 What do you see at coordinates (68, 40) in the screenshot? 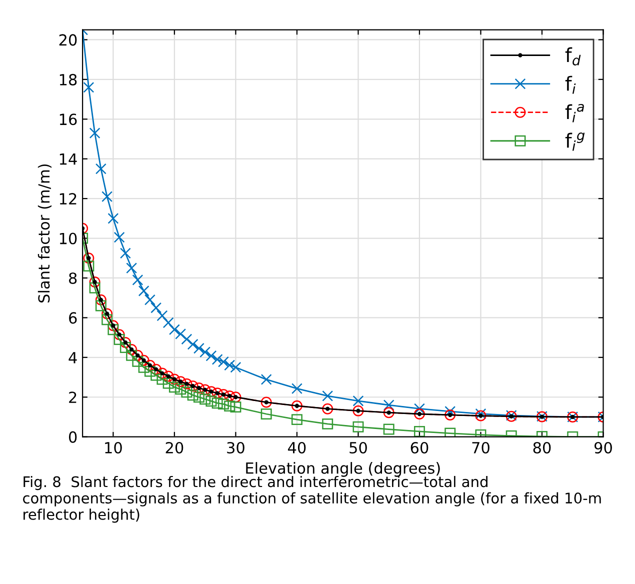
I see `y-tick-label: 20` at bounding box center [68, 40].